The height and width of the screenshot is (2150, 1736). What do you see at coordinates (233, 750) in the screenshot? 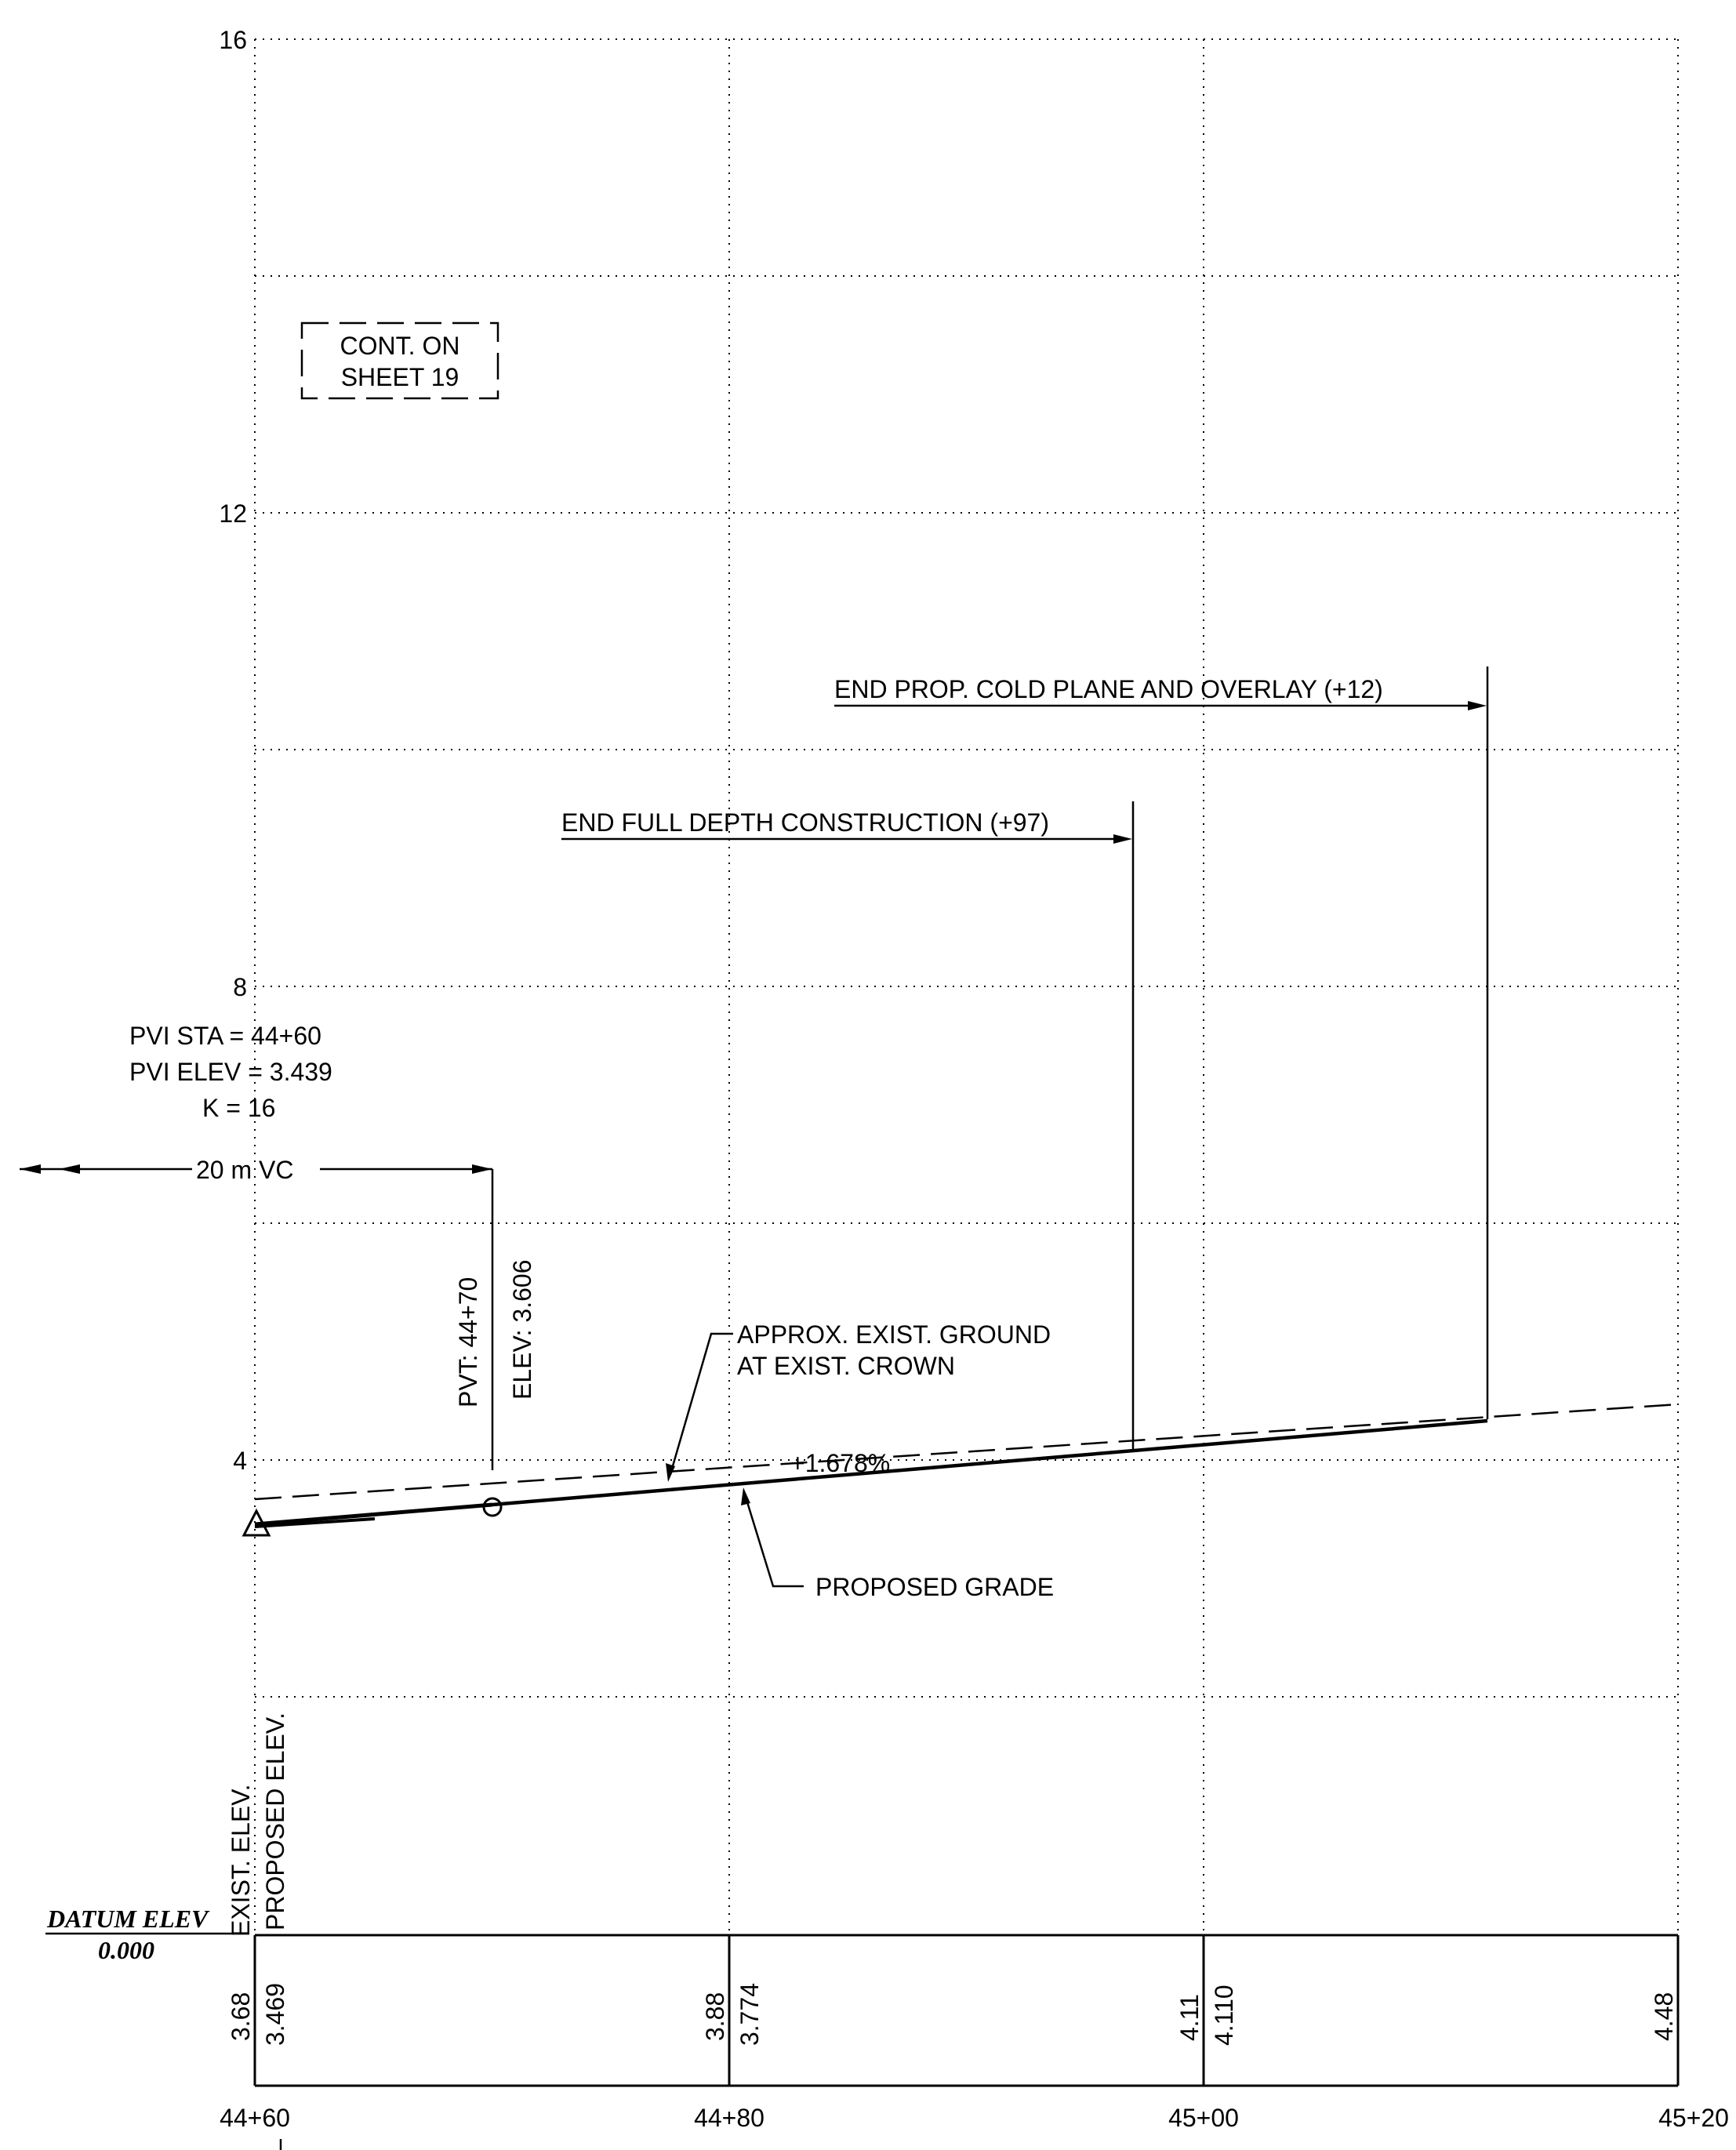
I see `y-axis: 16 12 8 4` at bounding box center [233, 750].